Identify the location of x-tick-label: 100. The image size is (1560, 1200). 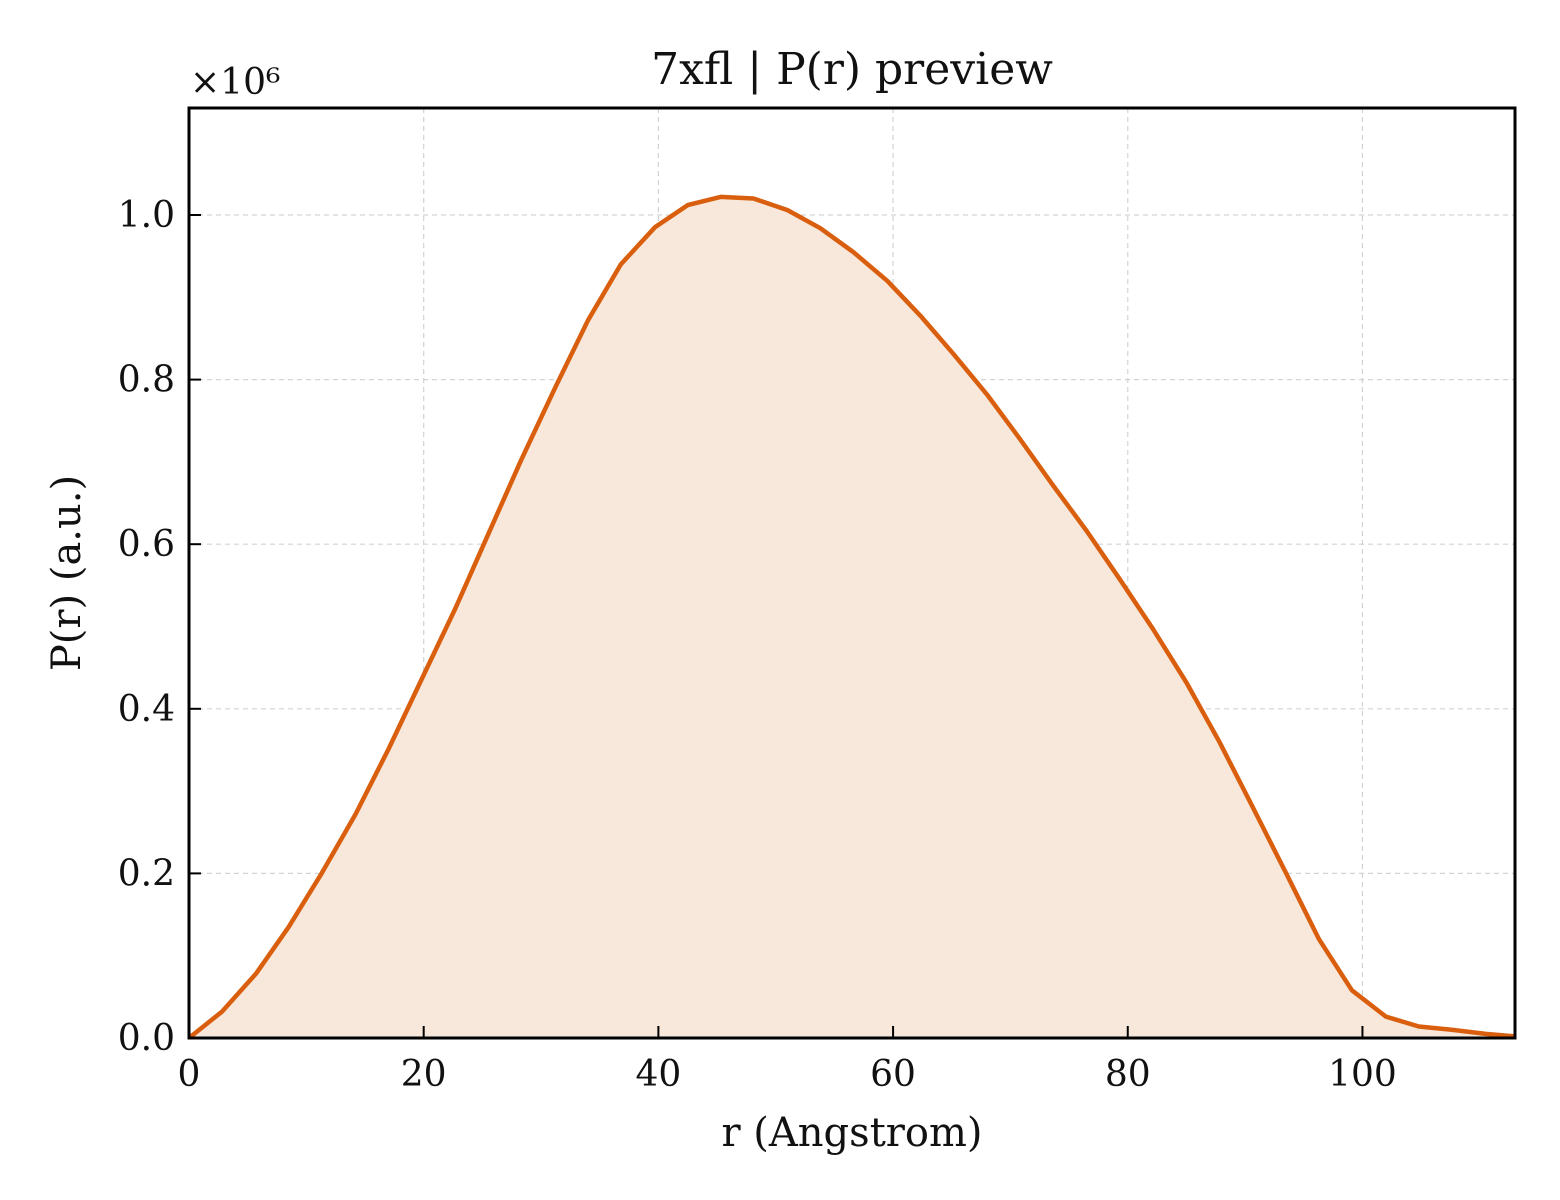
(1362, 1074).